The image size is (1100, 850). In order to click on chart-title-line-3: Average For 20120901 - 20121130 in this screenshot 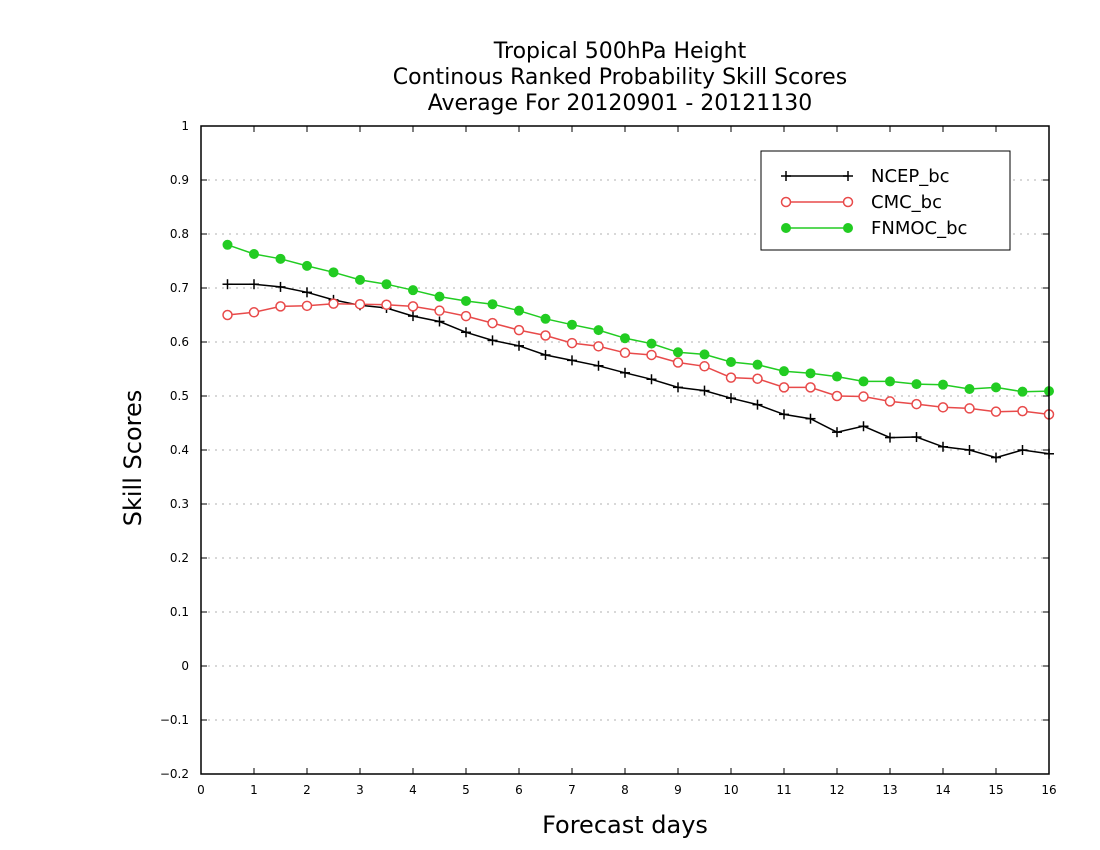, I will do `click(620, 103)`.